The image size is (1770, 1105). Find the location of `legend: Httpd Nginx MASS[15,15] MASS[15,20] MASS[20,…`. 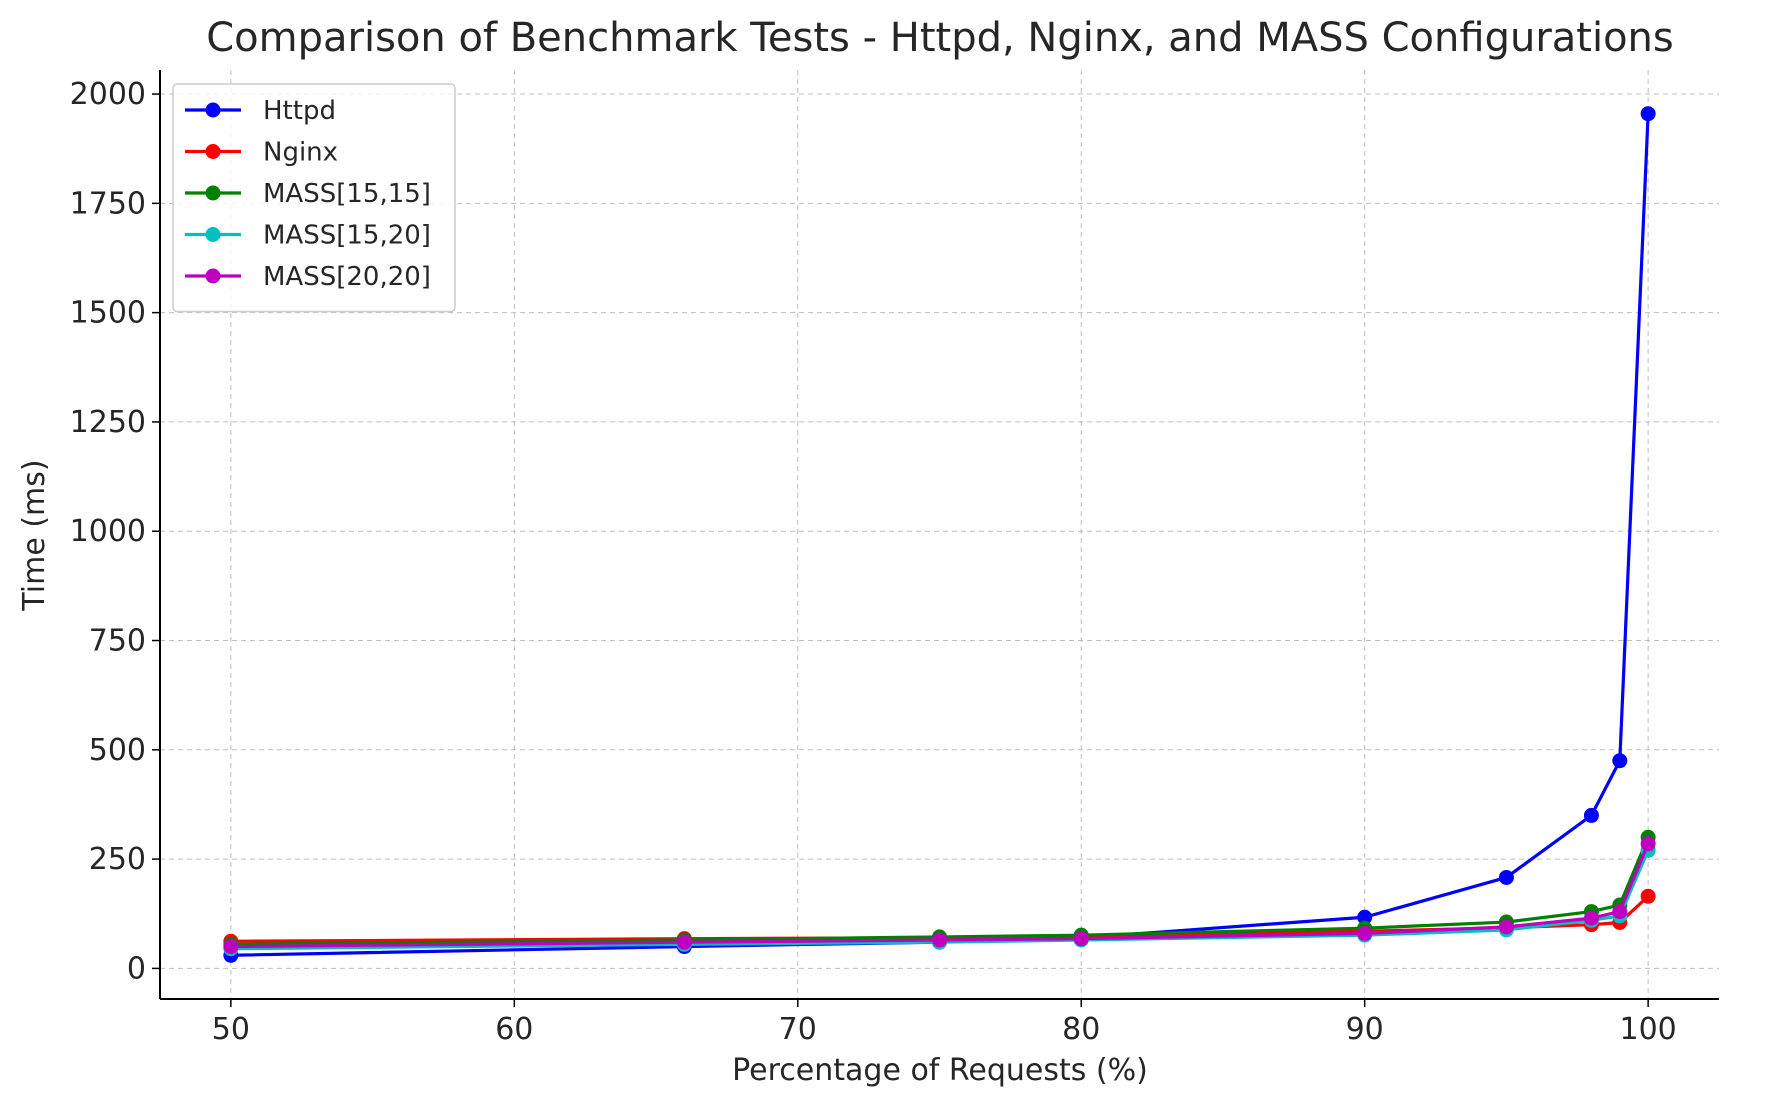

legend: Httpd Nginx MASS[15,15] MASS[15,20] MASS[20,… is located at coordinates (314, 198).